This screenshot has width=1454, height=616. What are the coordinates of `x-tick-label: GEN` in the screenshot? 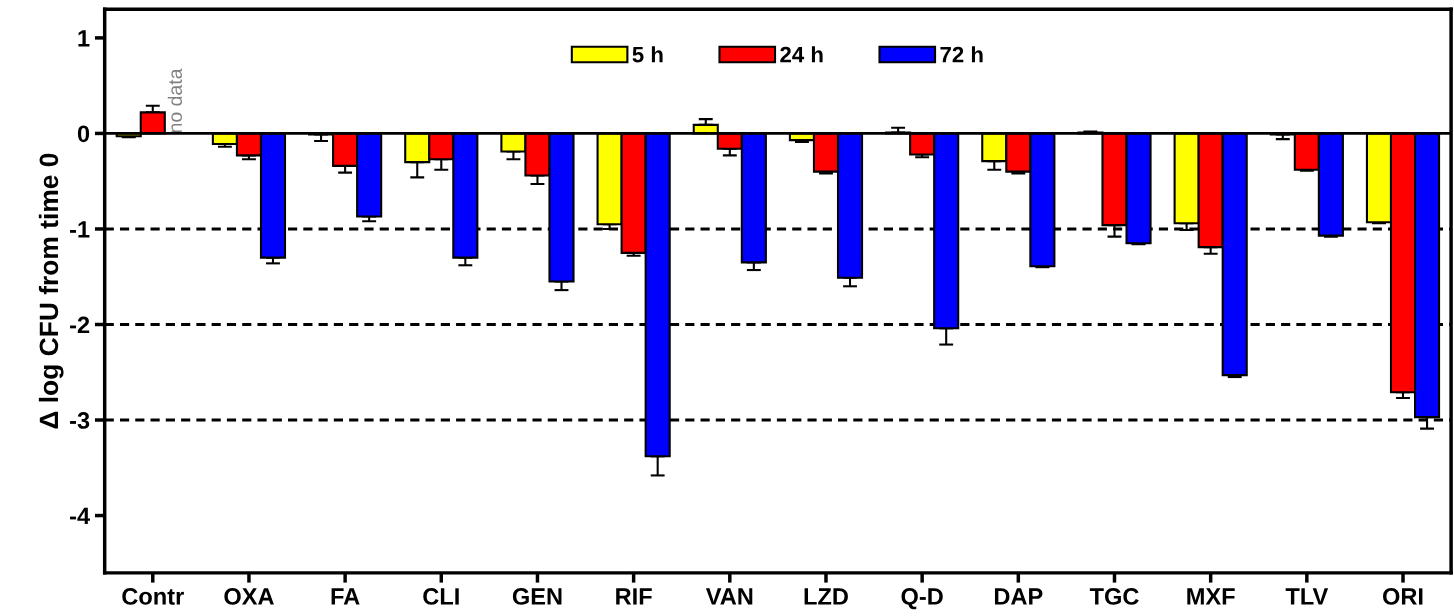 It's located at (537, 596).